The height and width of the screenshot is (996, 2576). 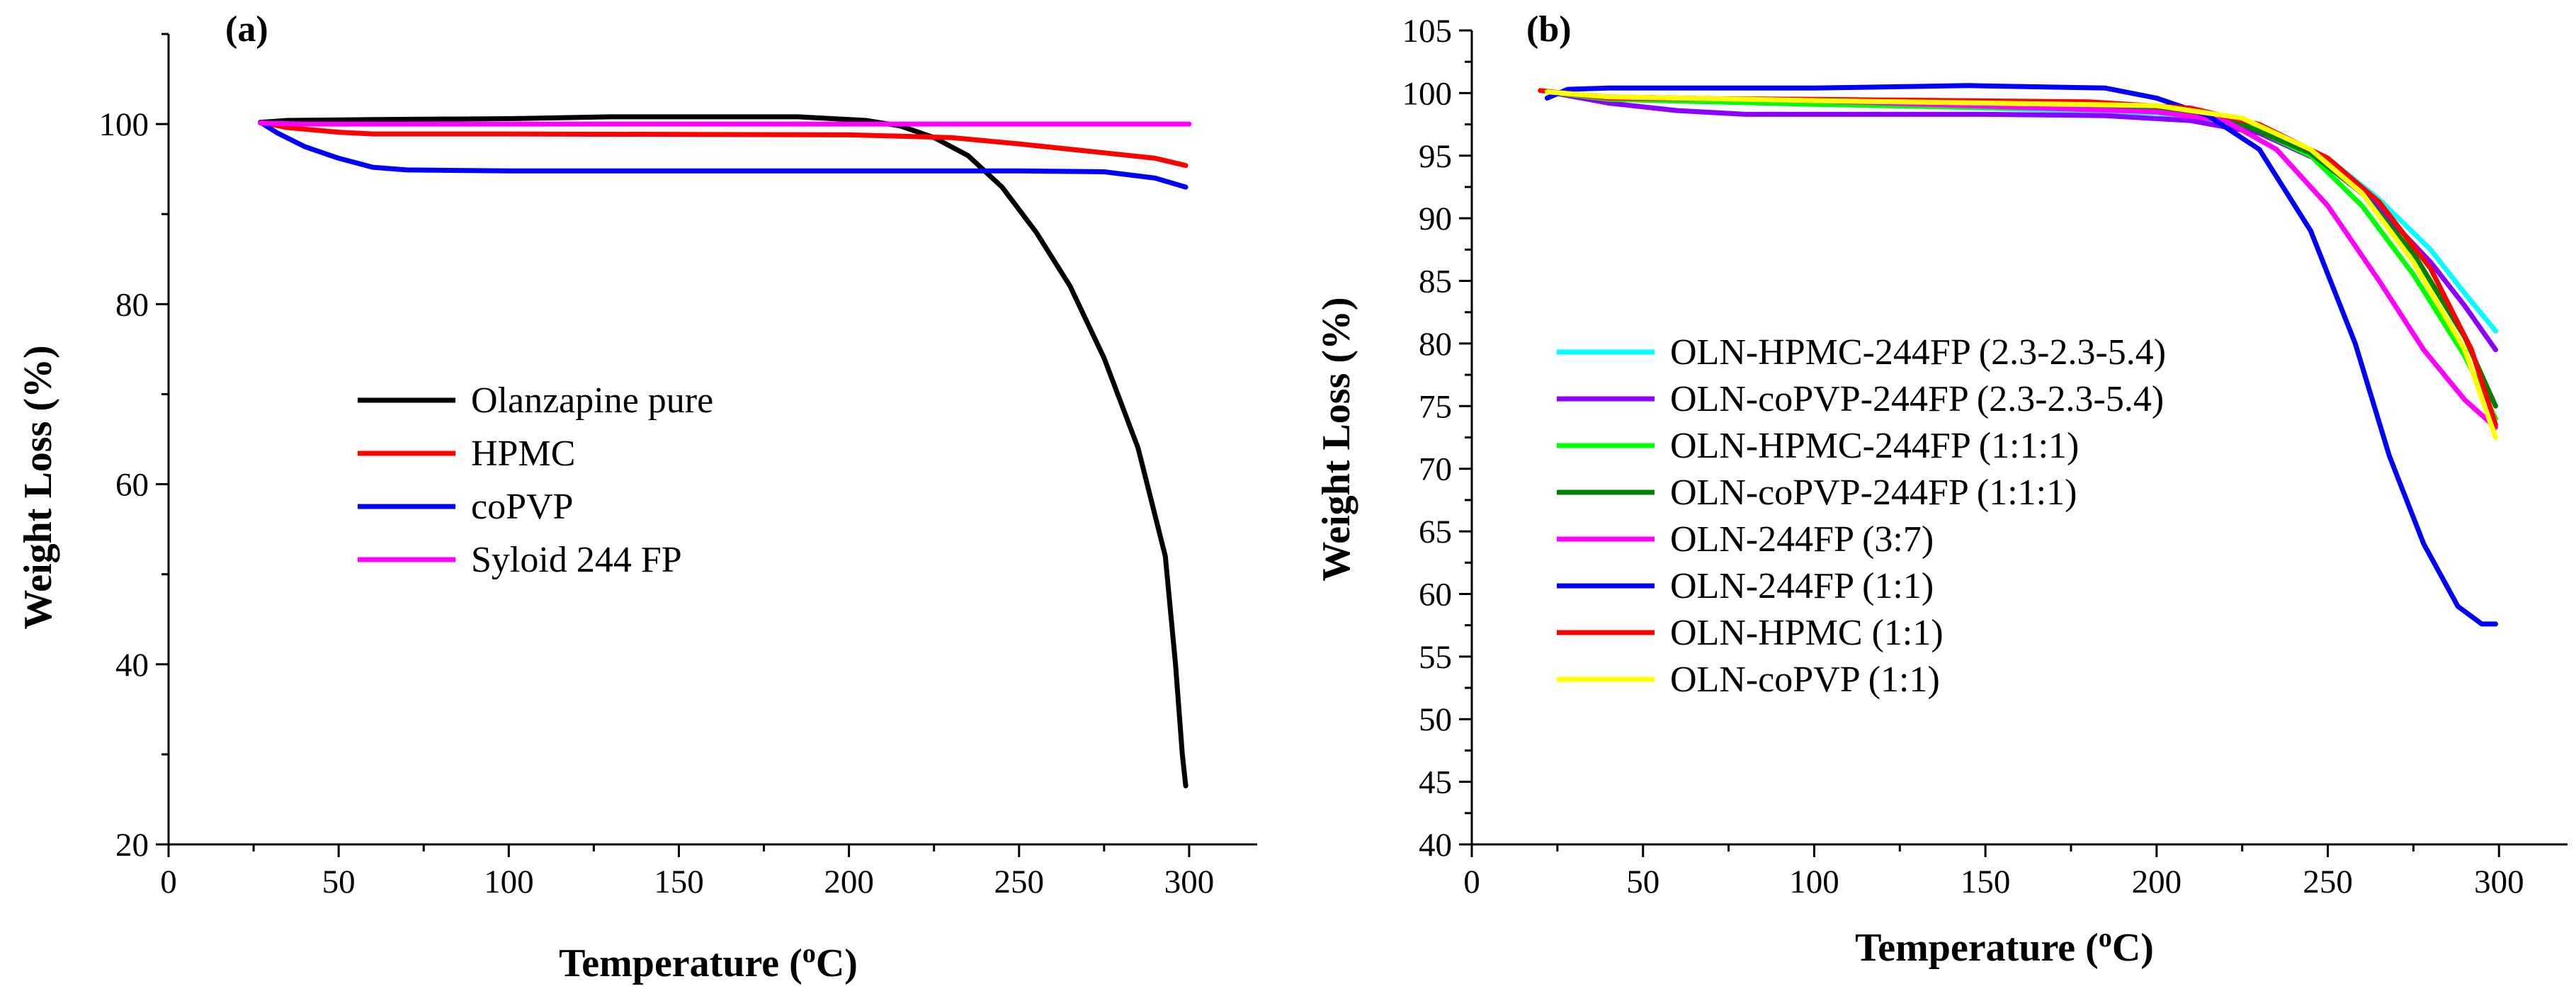 What do you see at coordinates (339, 882) in the screenshot?
I see `panel-a-x-tick-label: 50` at bounding box center [339, 882].